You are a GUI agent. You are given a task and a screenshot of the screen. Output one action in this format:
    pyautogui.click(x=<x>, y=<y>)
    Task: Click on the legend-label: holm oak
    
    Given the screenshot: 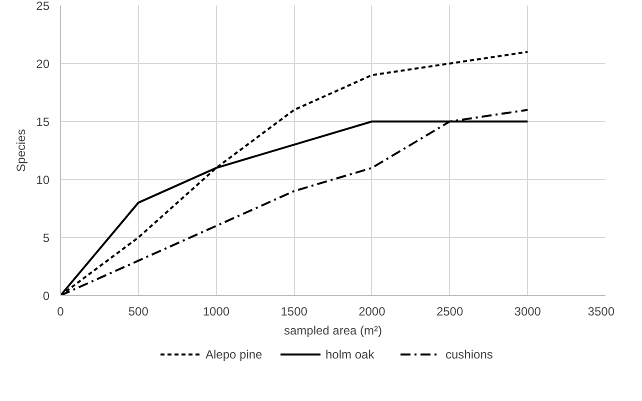 What is the action you would take?
    pyautogui.click(x=351, y=355)
    